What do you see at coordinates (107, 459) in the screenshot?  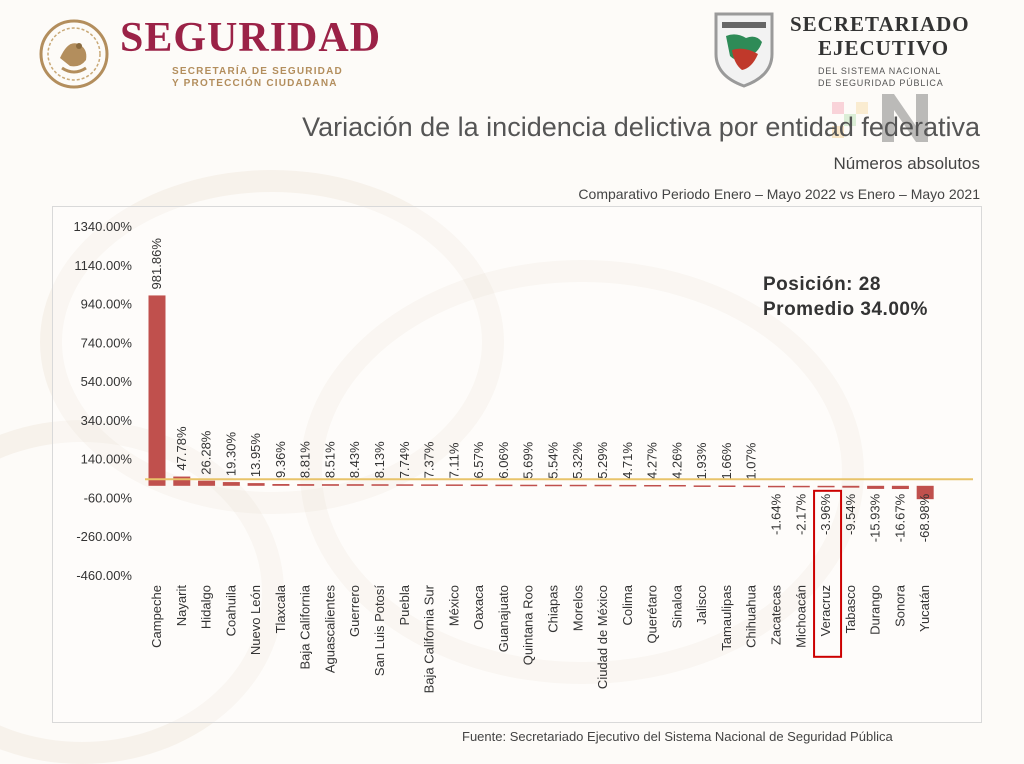 I see `y-tick-label: 140.00%` at bounding box center [107, 459].